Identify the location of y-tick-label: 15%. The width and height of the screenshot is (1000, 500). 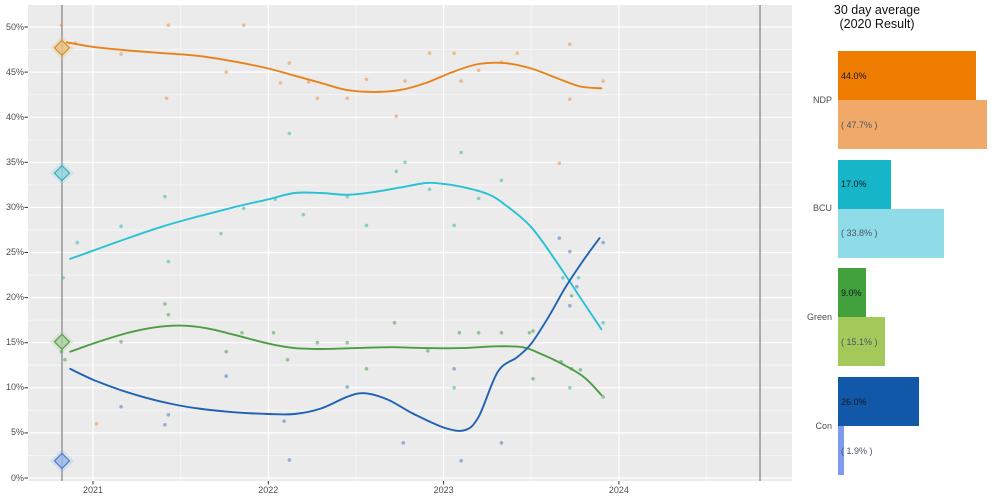
(14, 342).